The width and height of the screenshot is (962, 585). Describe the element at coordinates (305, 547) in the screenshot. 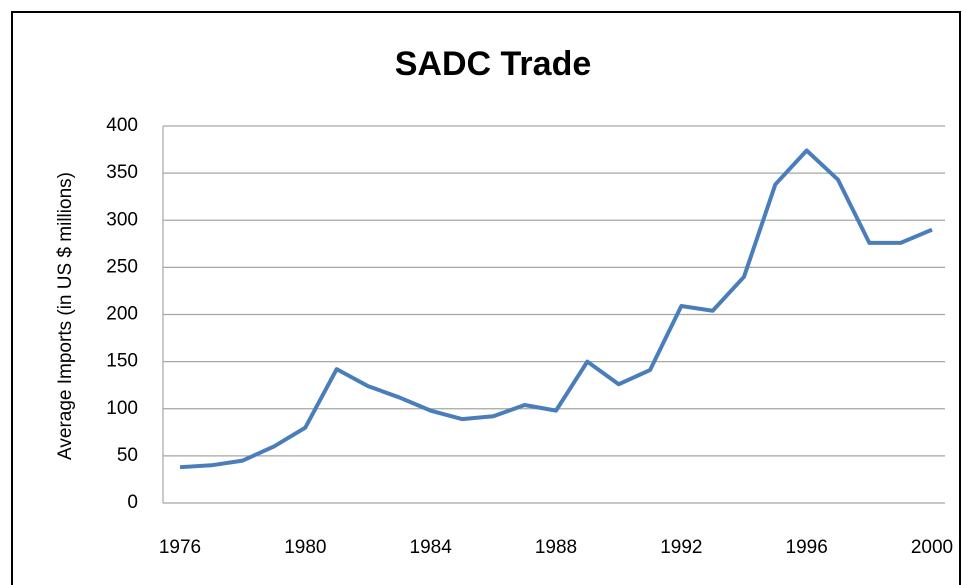

I see `x-tick-label: 1980` at that location.